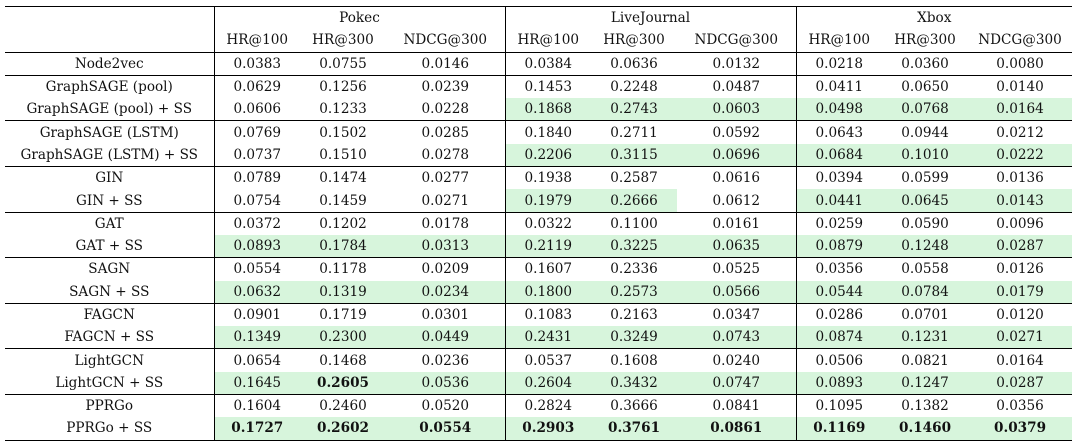 Image resolution: width=1080 pixels, height=447 pixels. Describe the element at coordinates (634, 40) in the screenshot. I see `metric-header: HR@300` at that location.